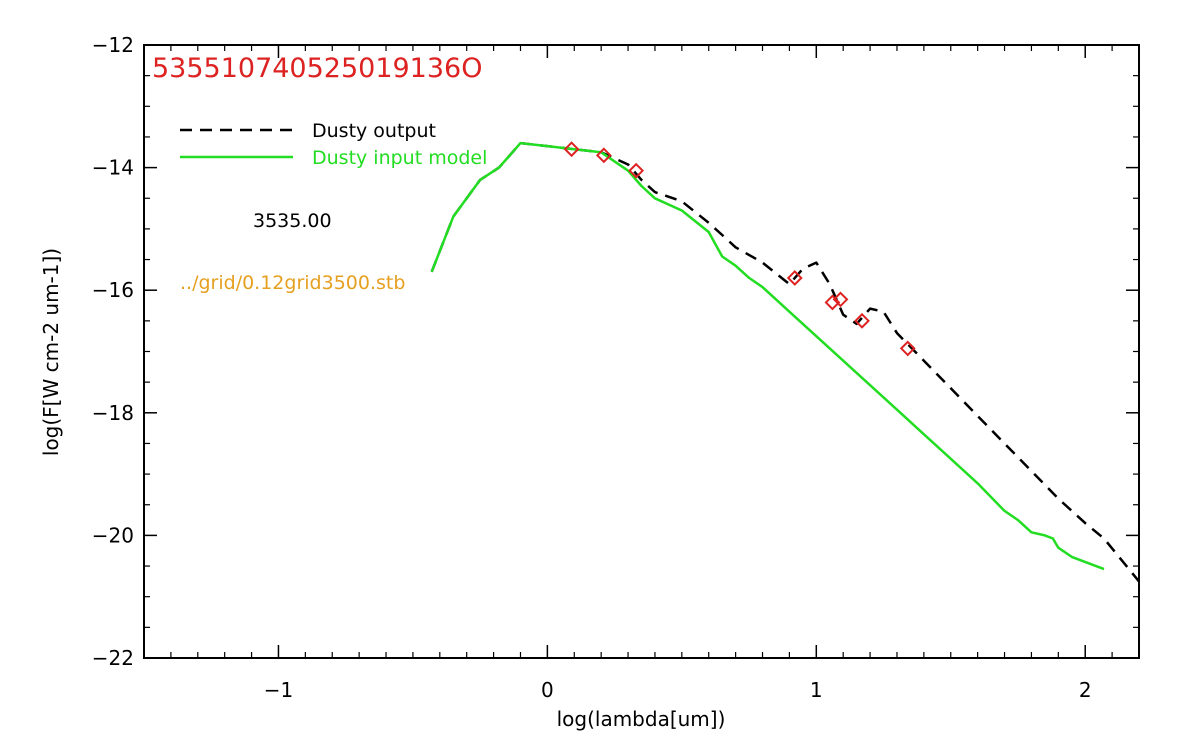  Describe the element at coordinates (333, 144) in the screenshot. I see `legend: Dusty output Dusty input model` at that location.